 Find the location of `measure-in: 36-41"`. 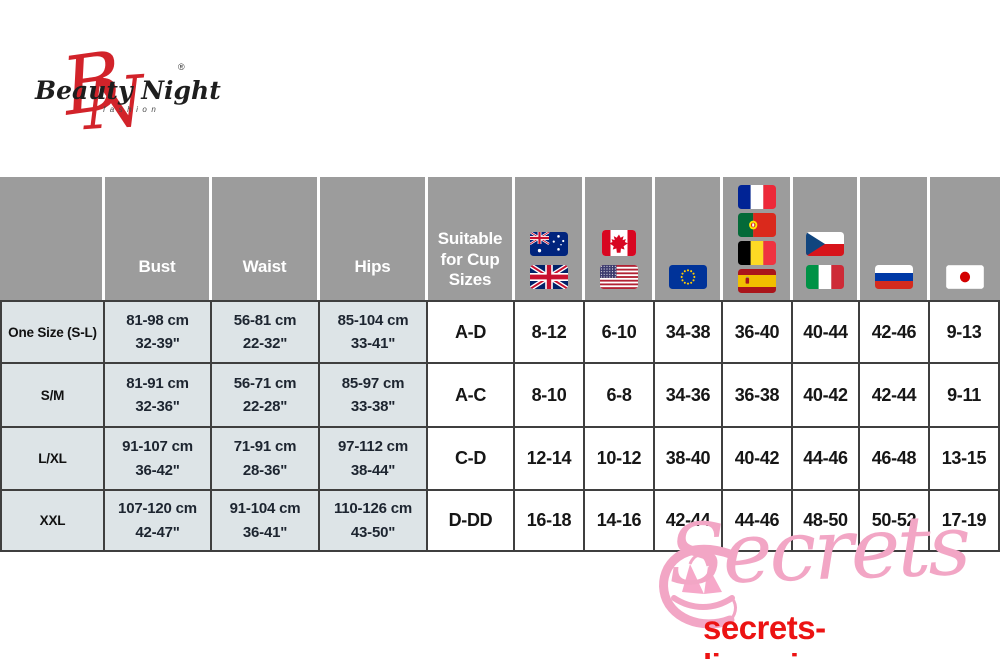

measure-in: 36-41" is located at coordinates (265, 532).